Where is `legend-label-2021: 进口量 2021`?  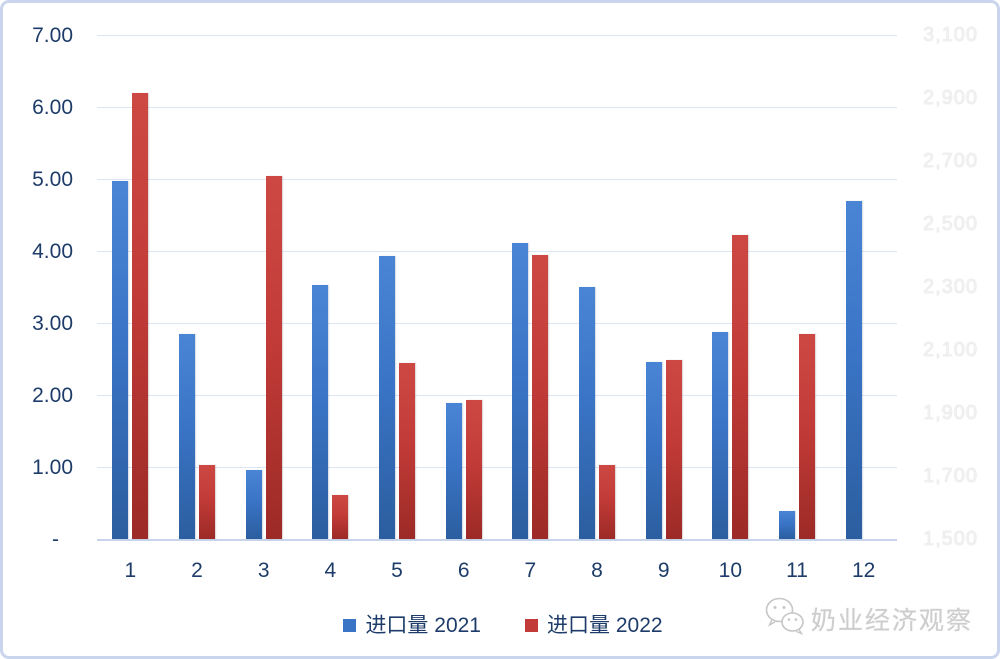 legend-label-2021: 进口量 2021 is located at coordinates (423, 625).